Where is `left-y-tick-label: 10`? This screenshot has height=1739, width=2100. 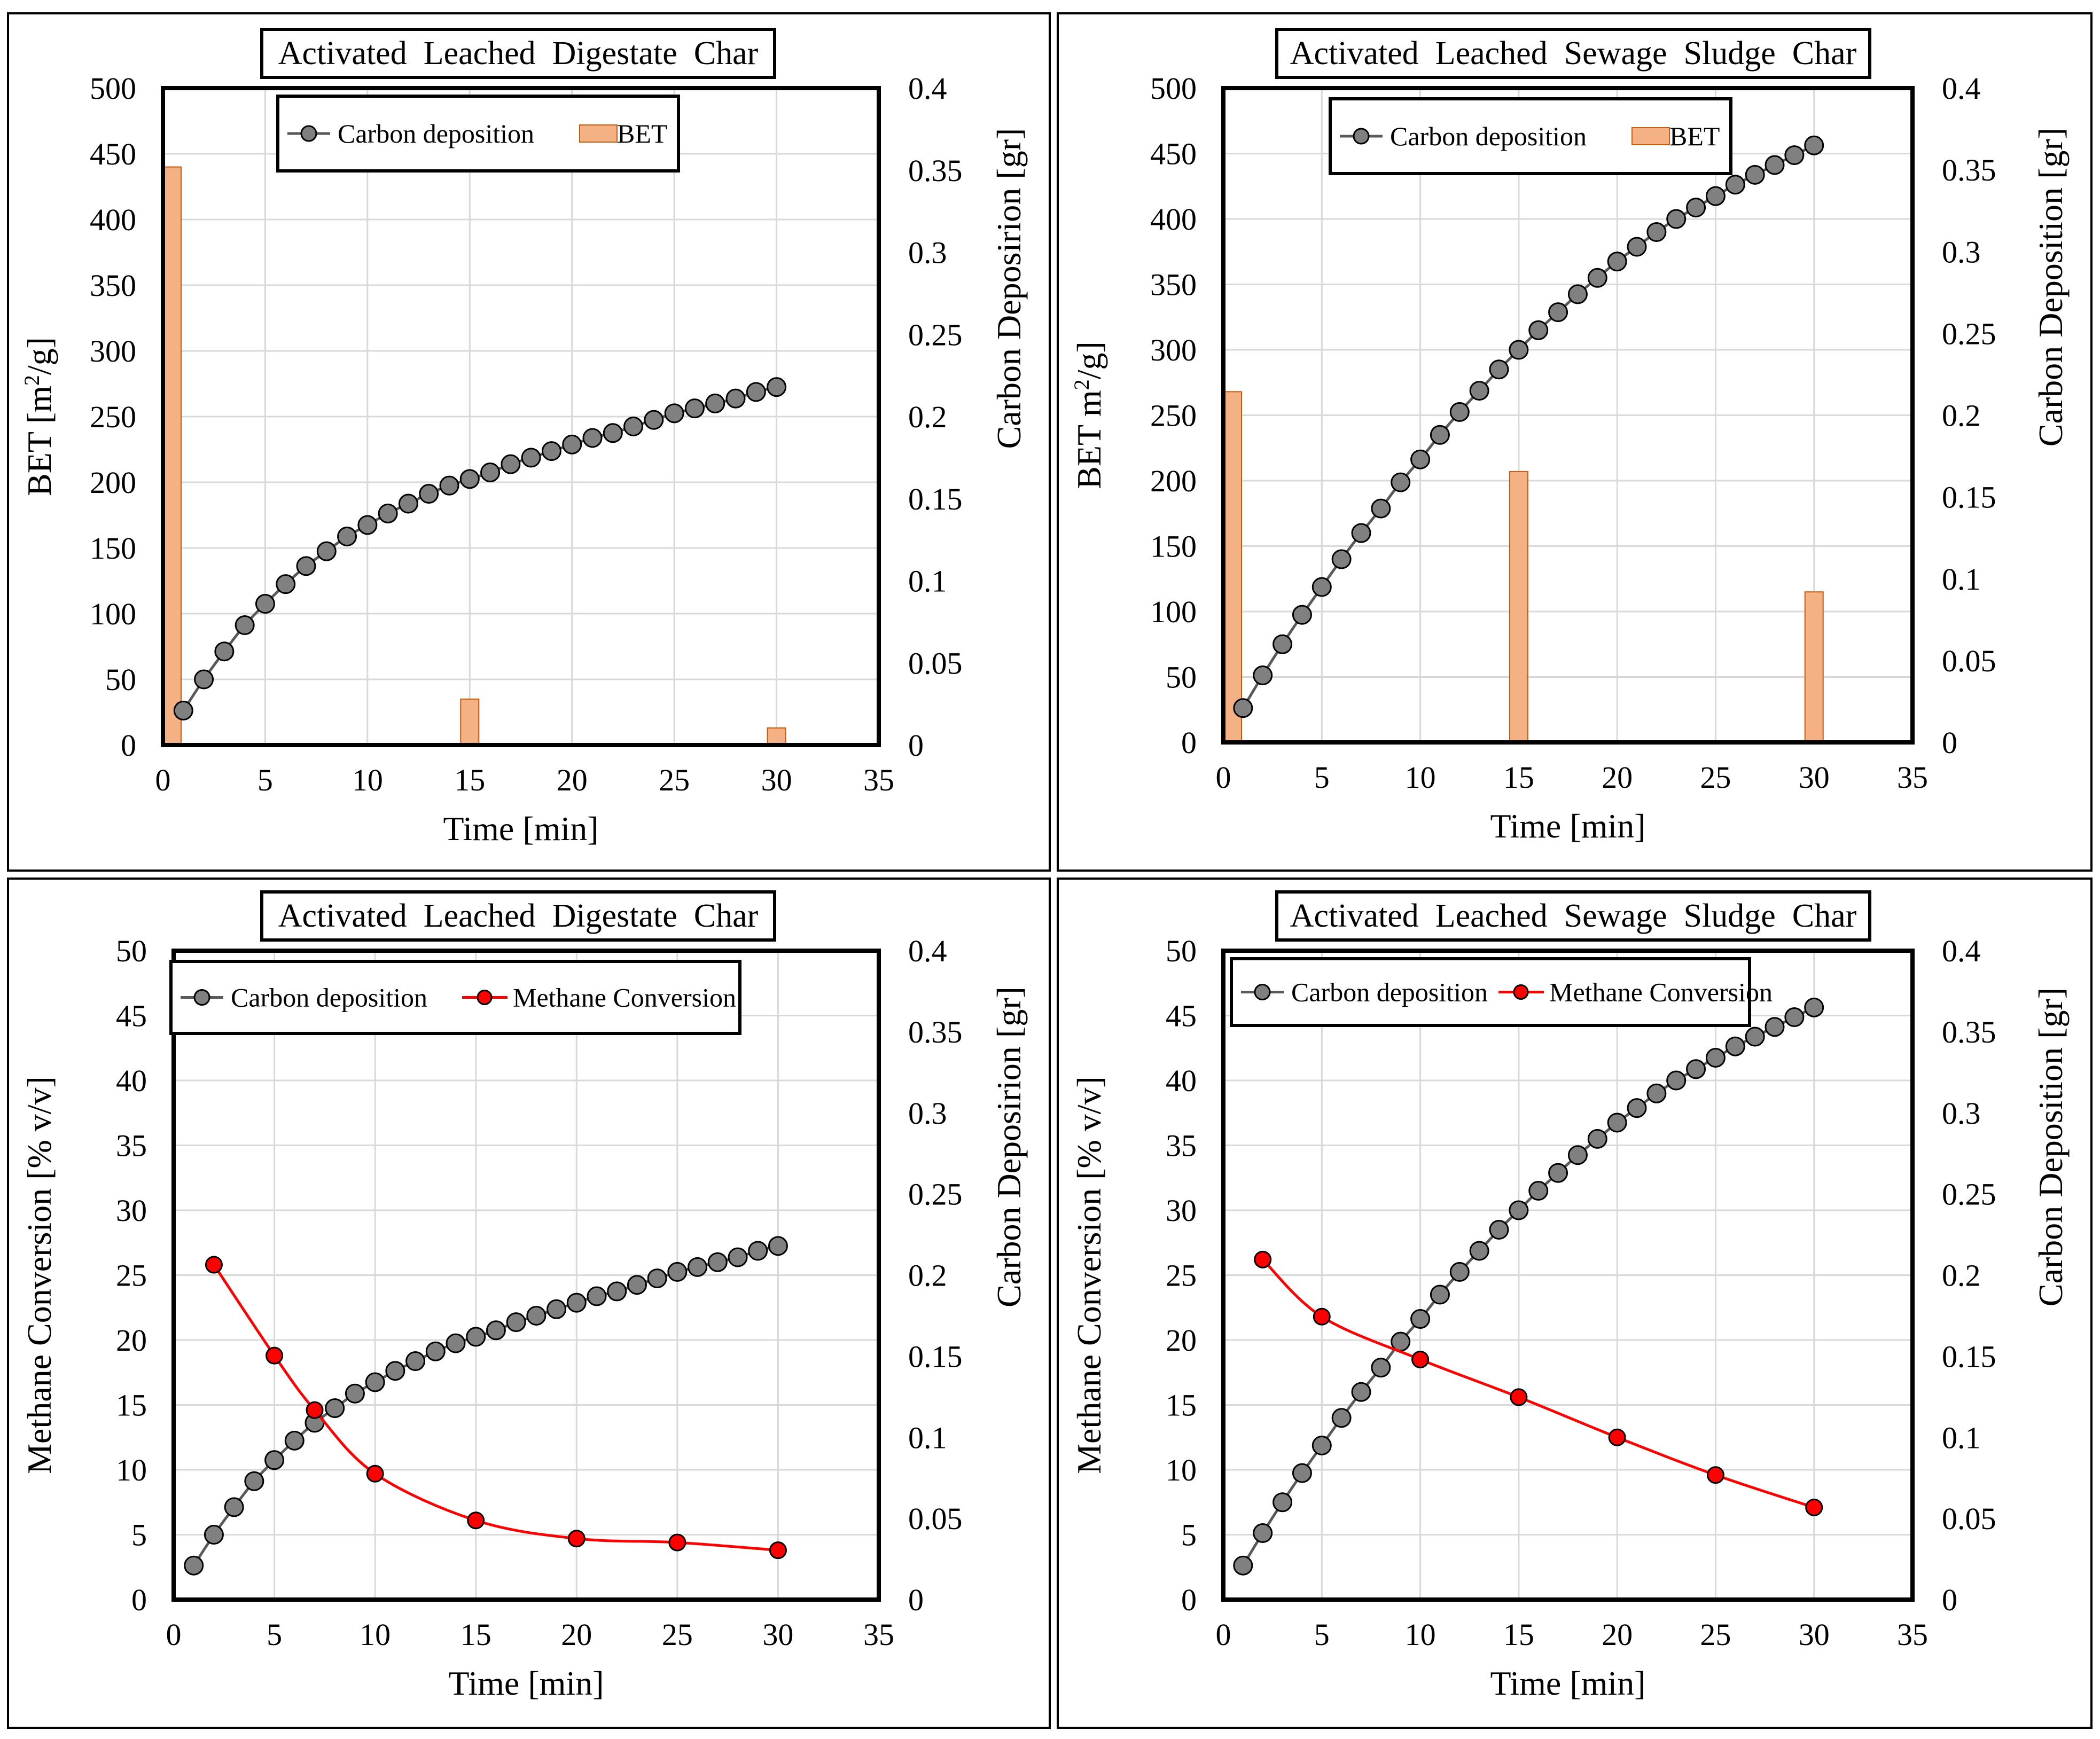
left-y-tick-label: 10 is located at coordinates (1181, 1470).